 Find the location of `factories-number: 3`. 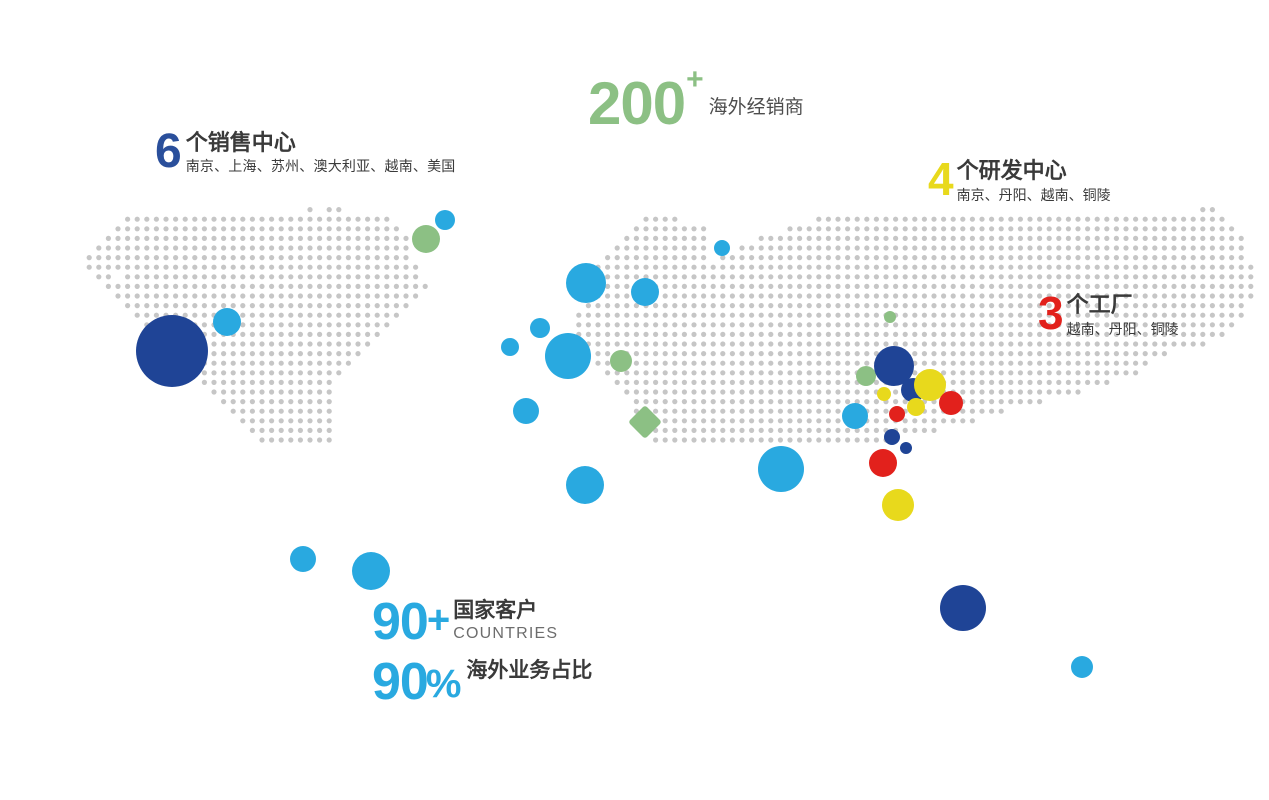

factories-number: 3 is located at coordinates (1051, 313).